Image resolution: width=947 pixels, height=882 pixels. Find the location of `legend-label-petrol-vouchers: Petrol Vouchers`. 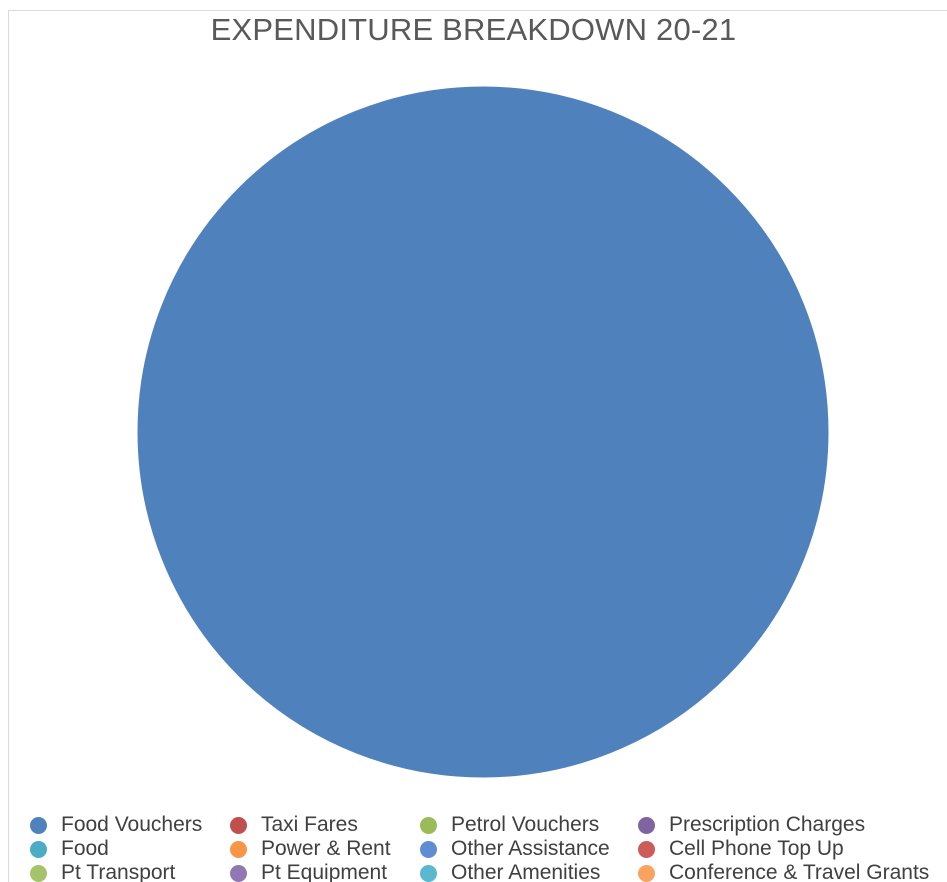

legend-label-petrol-vouchers: Petrol Vouchers is located at coordinates (525, 824).